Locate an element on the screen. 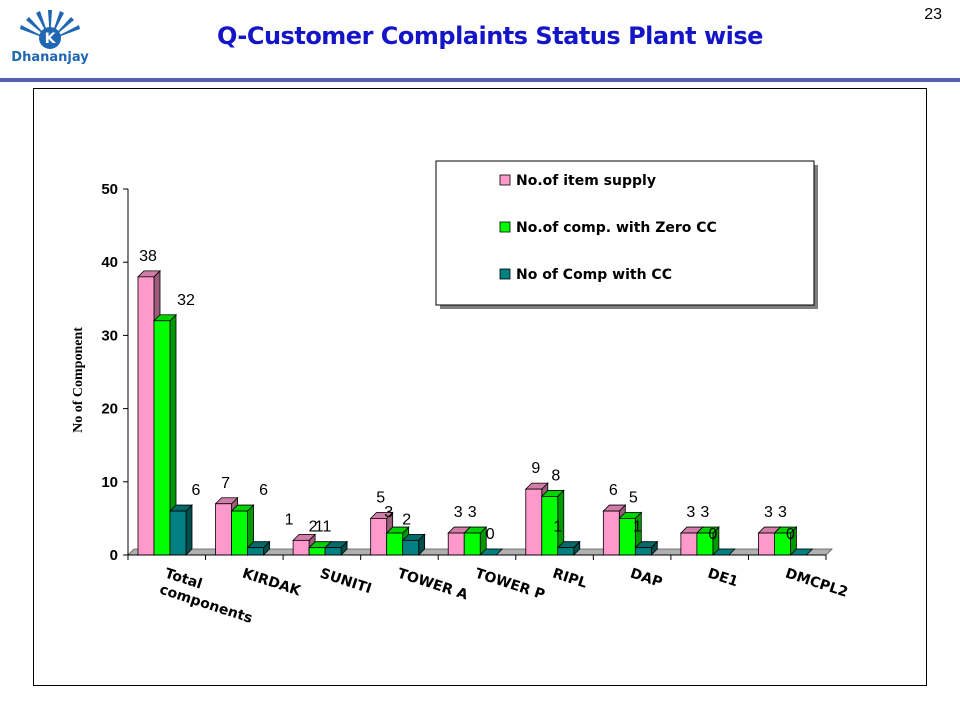 The image size is (960, 720). legend-label: No.of comp. with Zero CC is located at coordinates (616, 228).